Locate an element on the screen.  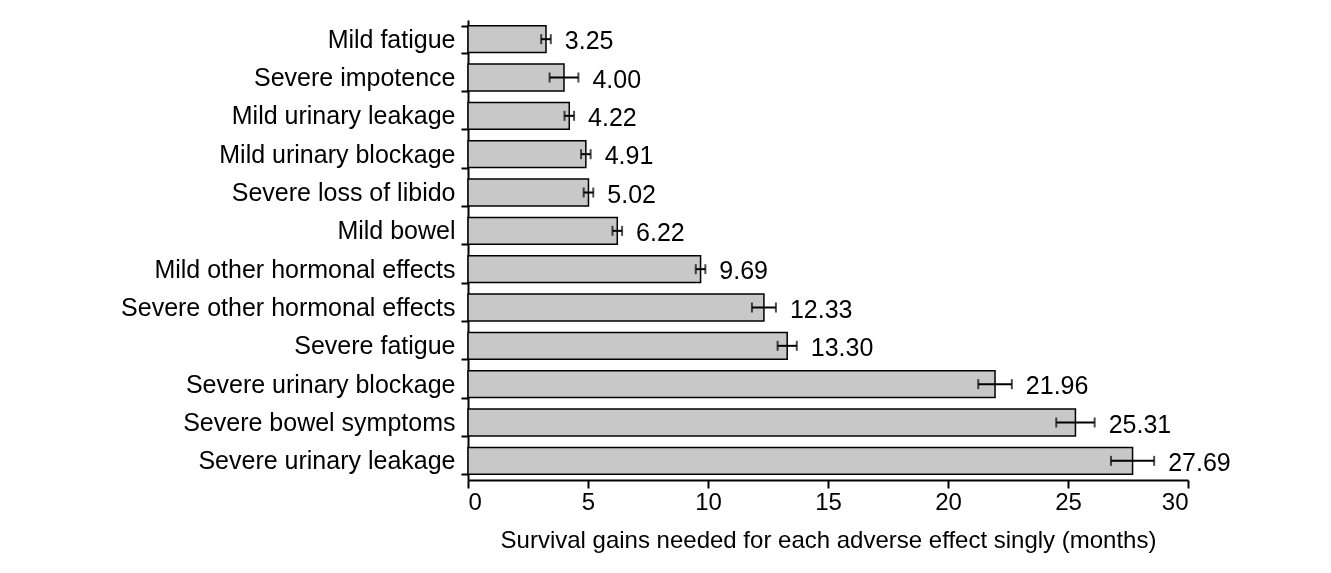
x-tick-label: 15 is located at coordinates (828, 501).